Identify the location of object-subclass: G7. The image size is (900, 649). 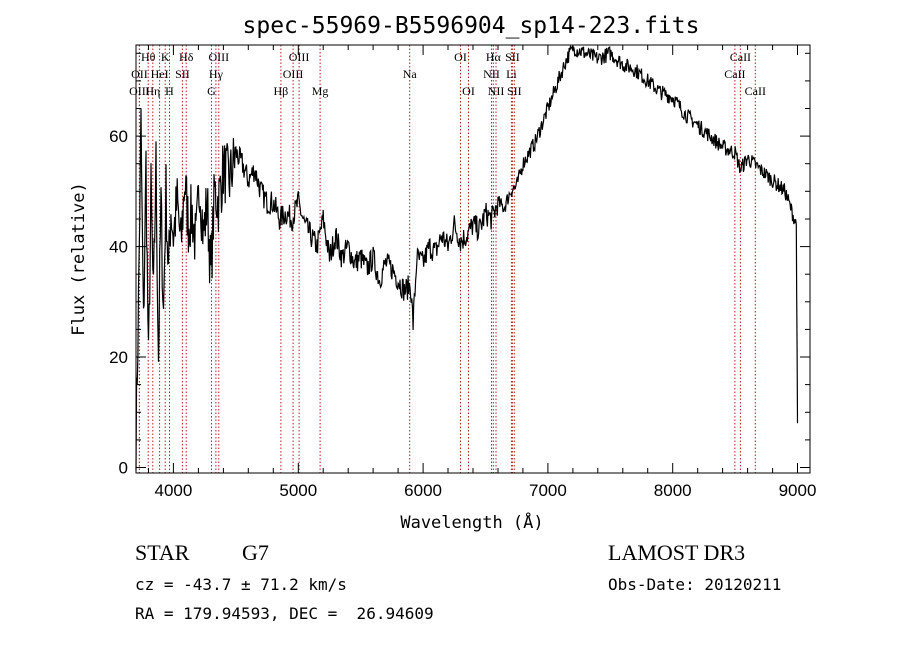
(255, 552).